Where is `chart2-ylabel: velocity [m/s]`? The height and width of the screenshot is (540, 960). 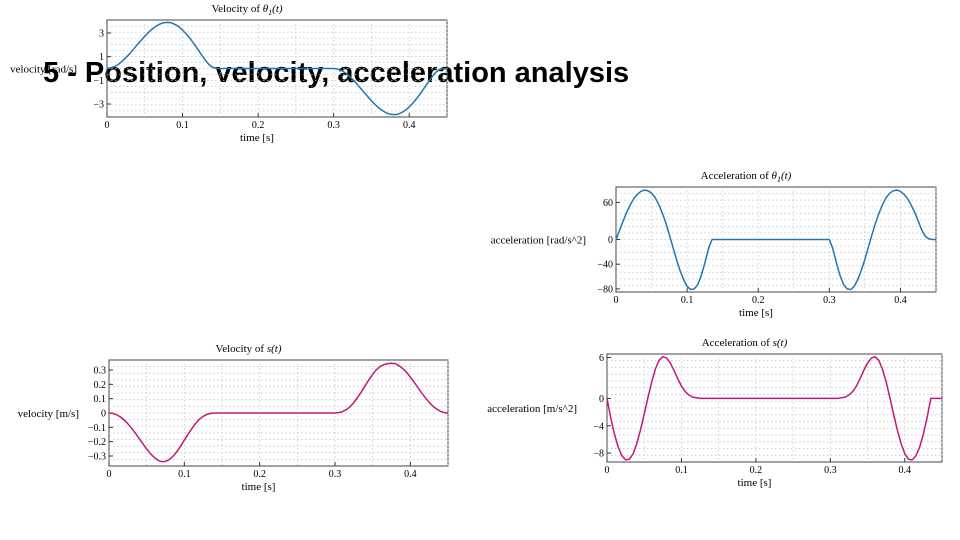 chart2-ylabel: velocity [m/s] is located at coordinates (48, 414).